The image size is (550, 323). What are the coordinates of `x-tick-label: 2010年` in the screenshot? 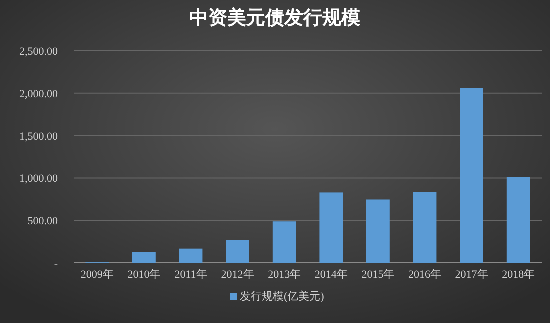 It's located at (144, 275).